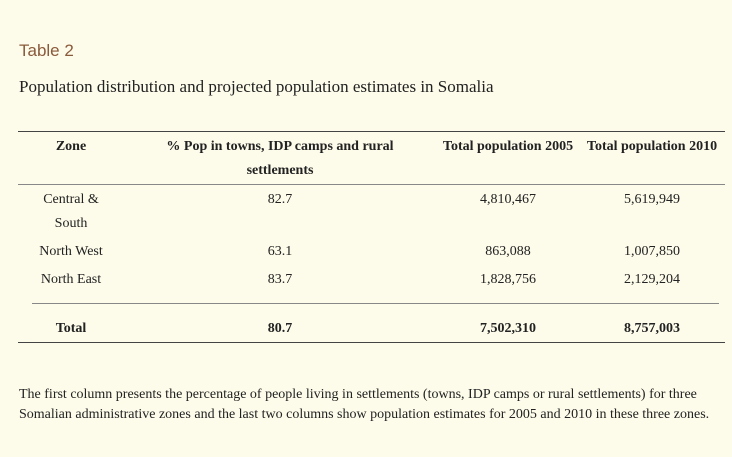  What do you see at coordinates (652, 146) in the screenshot?
I see `header-pop-2010: Total population 2010` at bounding box center [652, 146].